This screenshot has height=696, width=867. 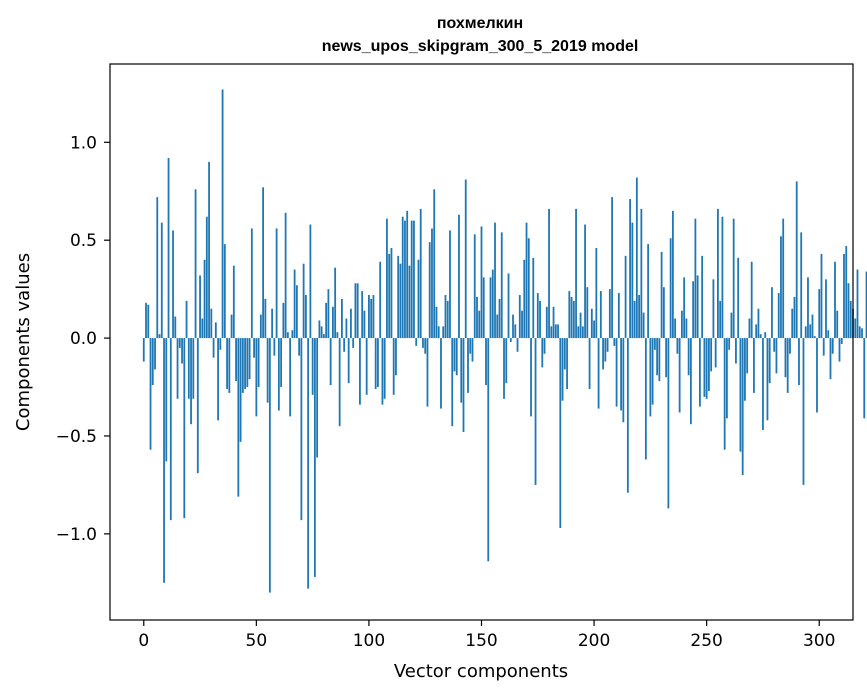 What do you see at coordinates (83, 339) in the screenshot?
I see `y-tick-label: 0.0` at bounding box center [83, 339].